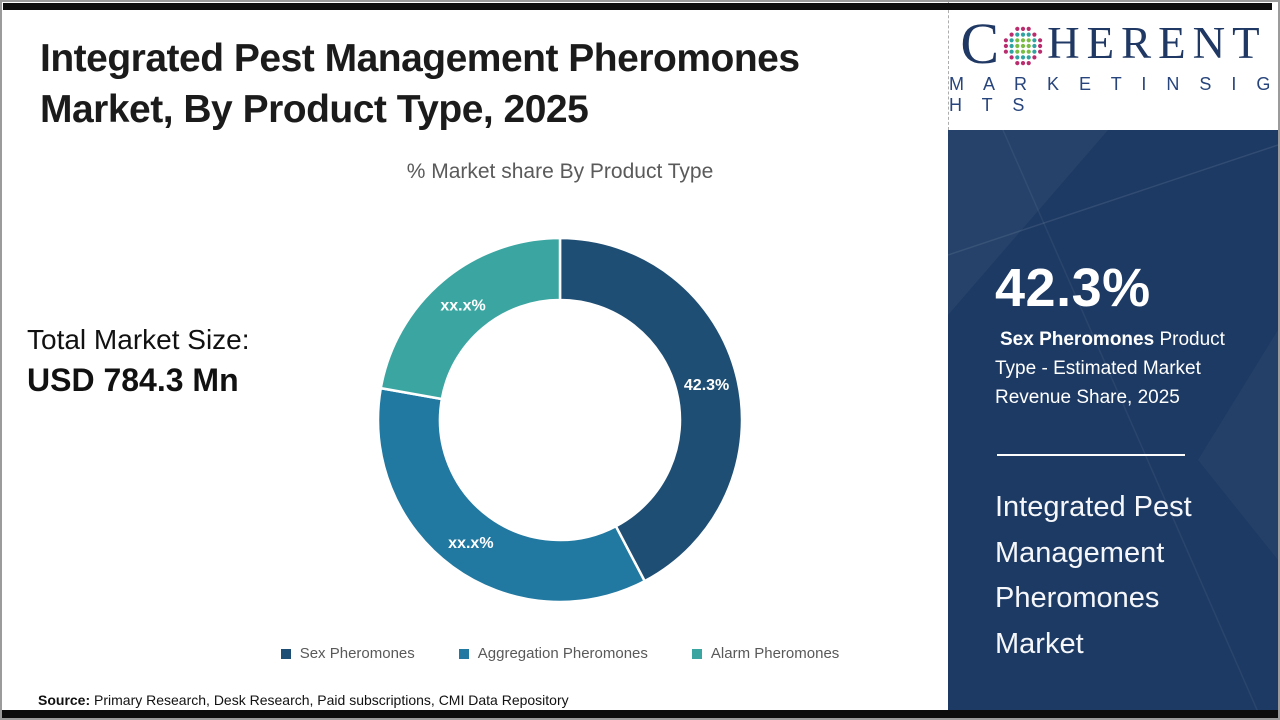  Describe the element at coordinates (775, 653) in the screenshot. I see `legend-label: Alarm Pheromones` at that location.